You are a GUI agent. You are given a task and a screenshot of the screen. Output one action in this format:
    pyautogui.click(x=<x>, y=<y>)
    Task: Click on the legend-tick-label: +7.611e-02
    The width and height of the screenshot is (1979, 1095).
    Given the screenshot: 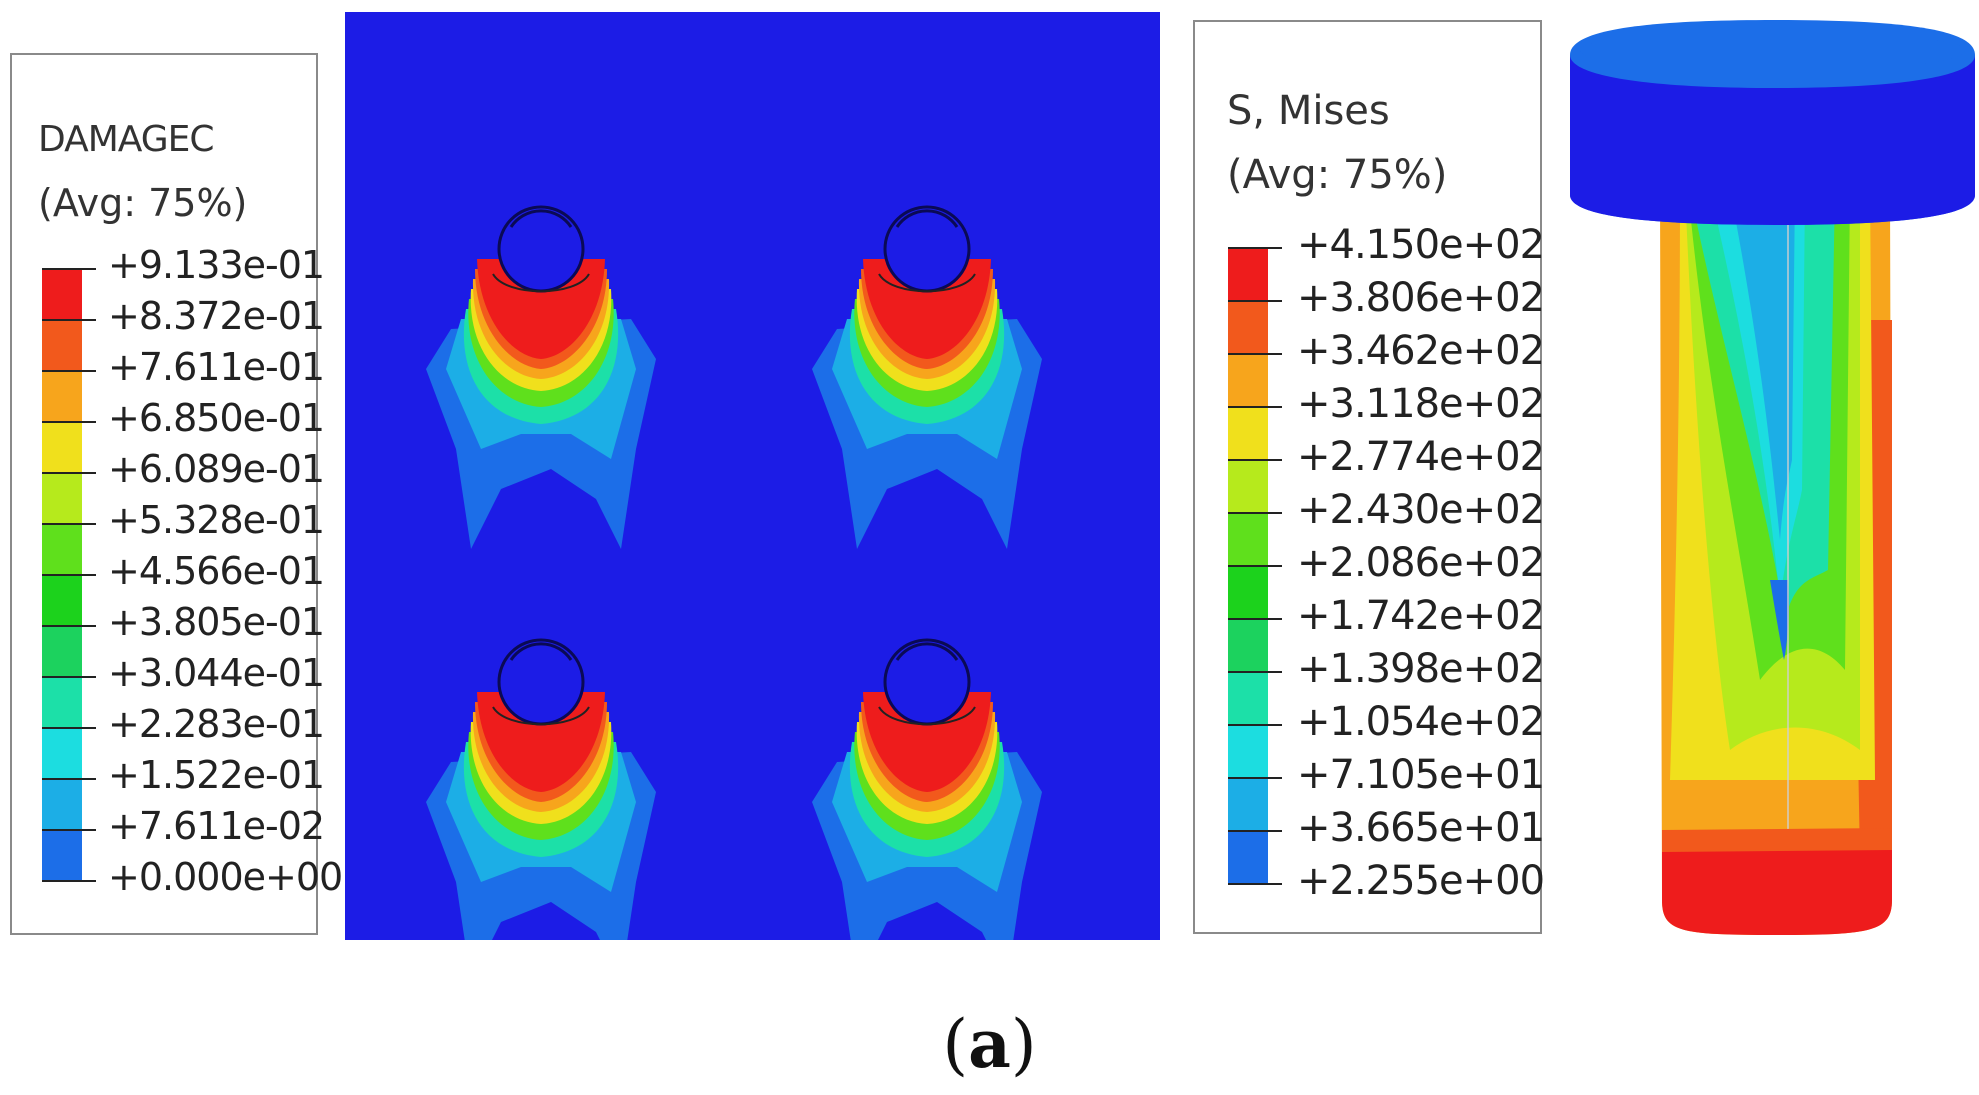 What is the action you would take?
    pyautogui.click(x=216, y=826)
    